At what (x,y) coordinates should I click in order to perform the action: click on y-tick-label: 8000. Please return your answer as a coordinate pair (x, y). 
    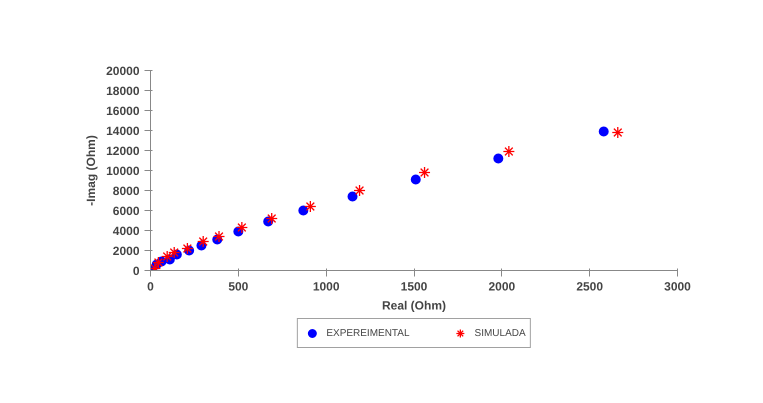
    Looking at the image, I should click on (126, 191).